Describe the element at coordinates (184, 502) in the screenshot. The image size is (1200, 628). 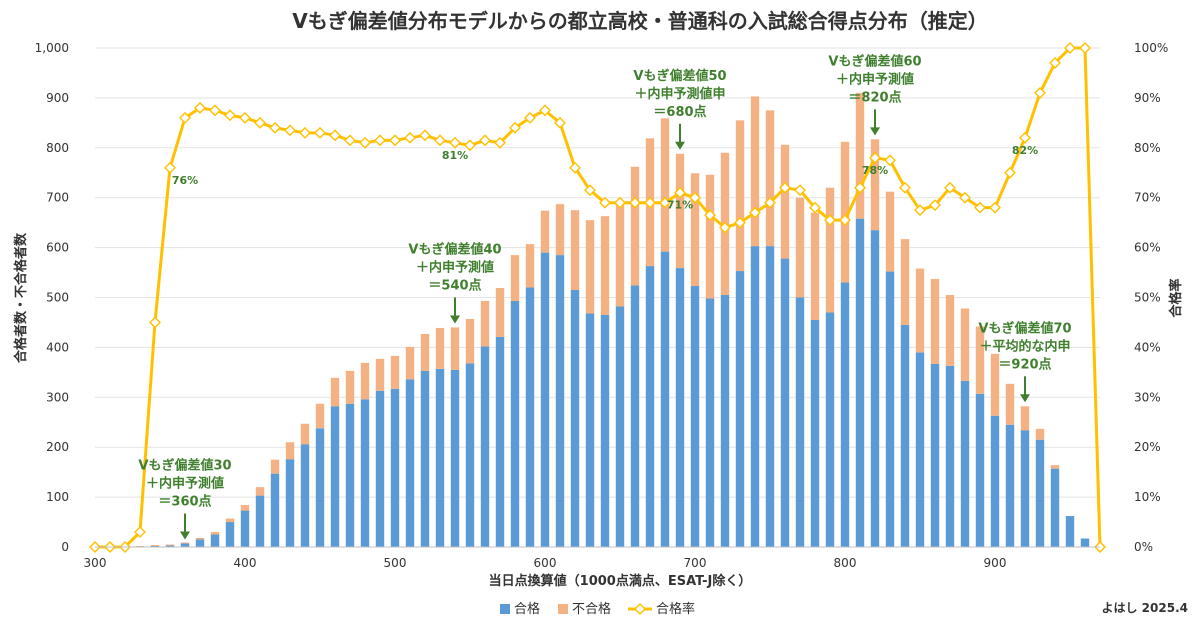
I see `annotation-label: ＝360点` at that location.